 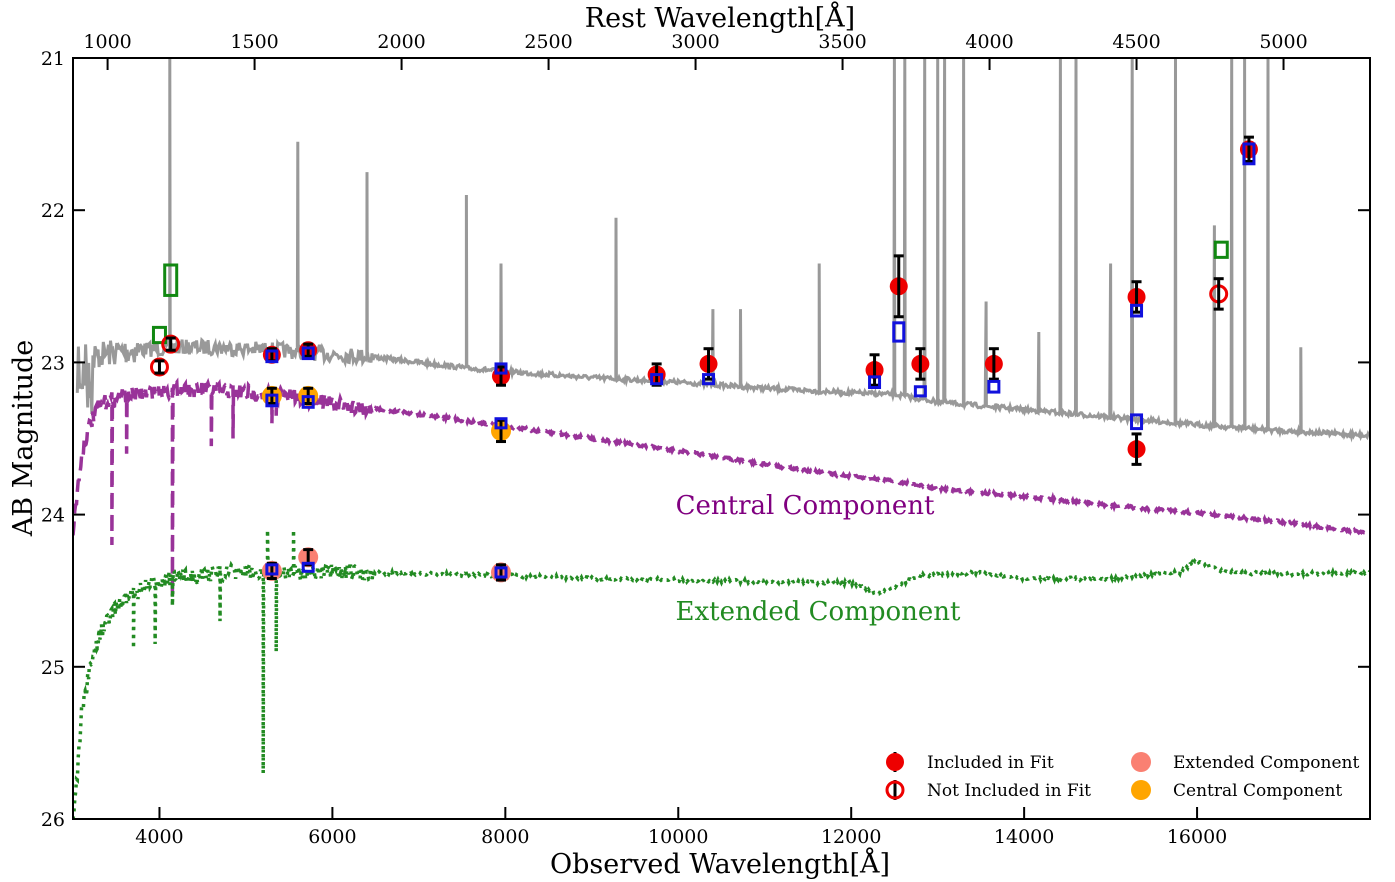 I want to click on central-component-label: Central Component, so click(x=805, y=506).